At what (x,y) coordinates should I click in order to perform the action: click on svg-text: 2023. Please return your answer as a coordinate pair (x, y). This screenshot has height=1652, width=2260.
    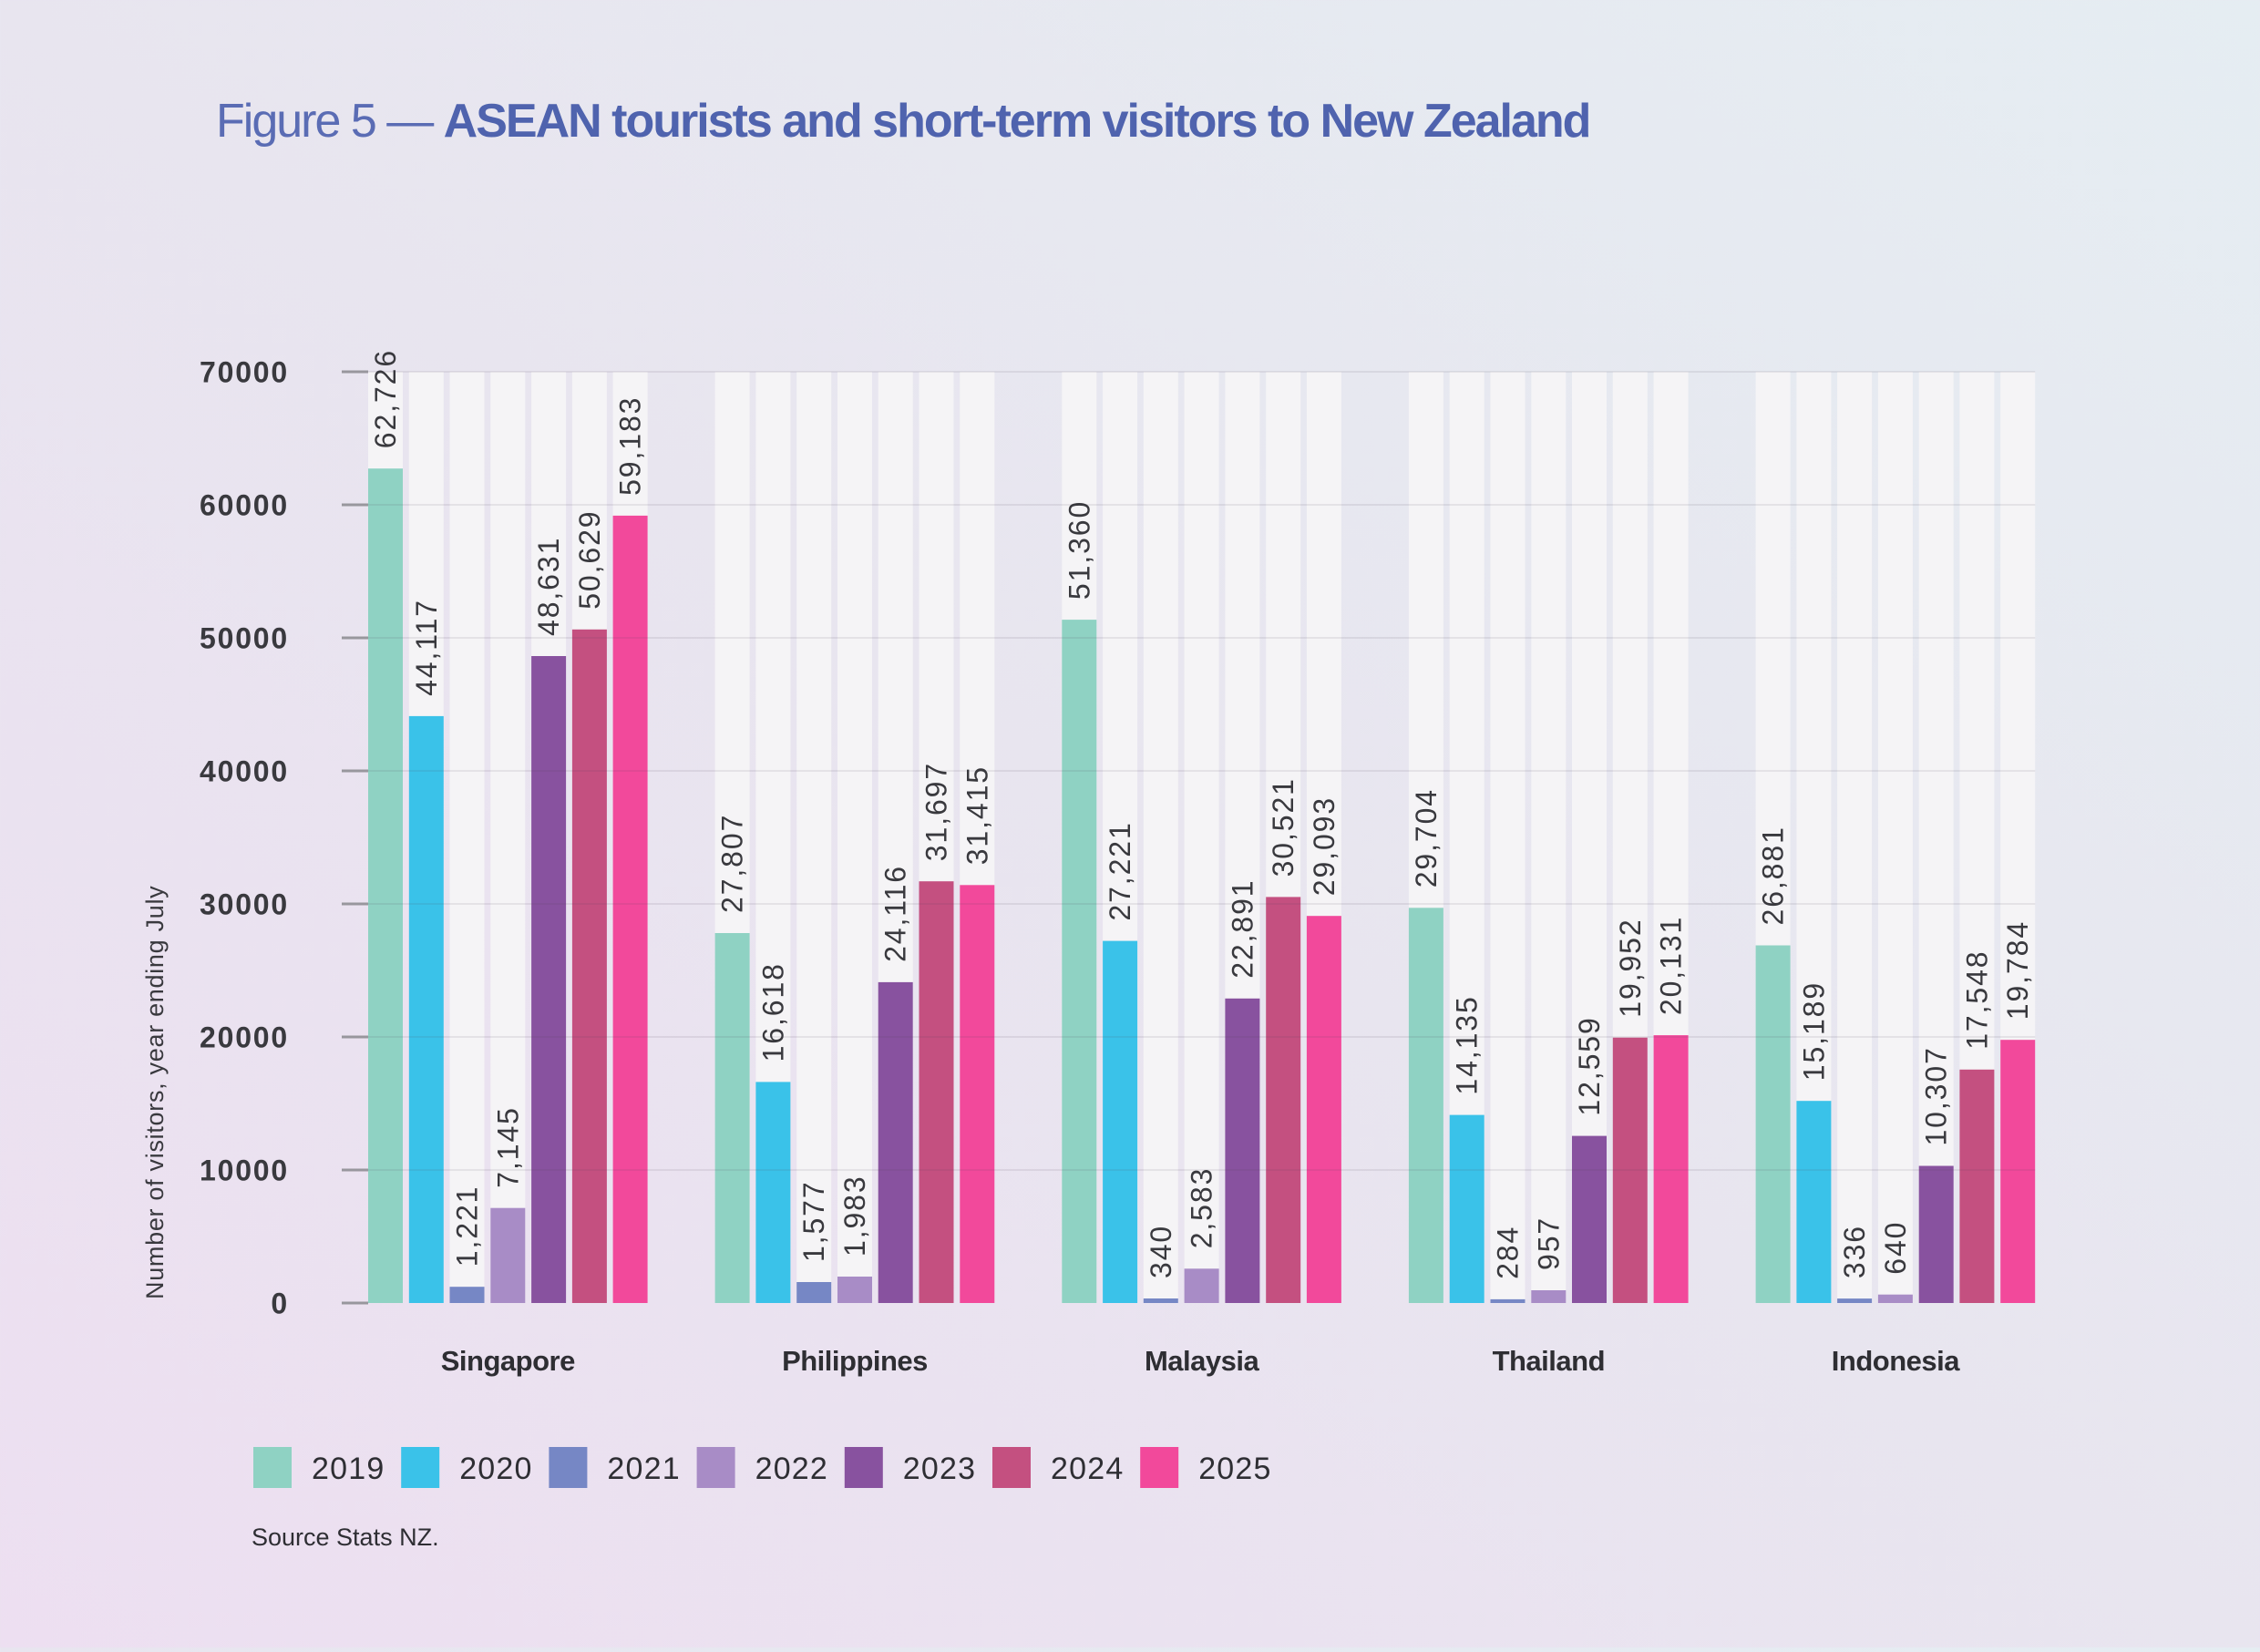
    Looking at the image, I should click on (939, 1469).